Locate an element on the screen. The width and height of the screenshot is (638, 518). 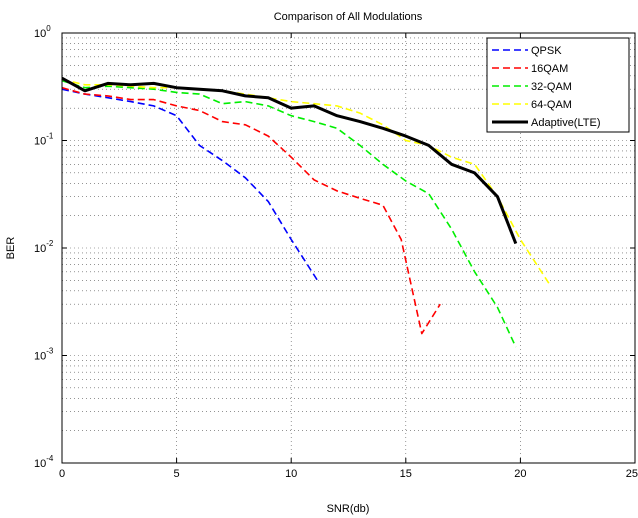
y-tick-label: 10⁰ is located at coordinates (42, 32).